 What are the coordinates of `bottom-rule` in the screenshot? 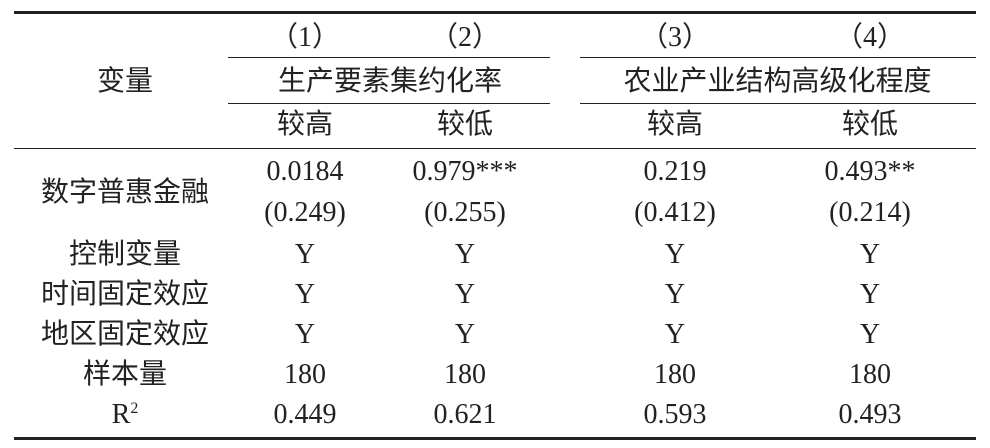 It's located at (495, 438).